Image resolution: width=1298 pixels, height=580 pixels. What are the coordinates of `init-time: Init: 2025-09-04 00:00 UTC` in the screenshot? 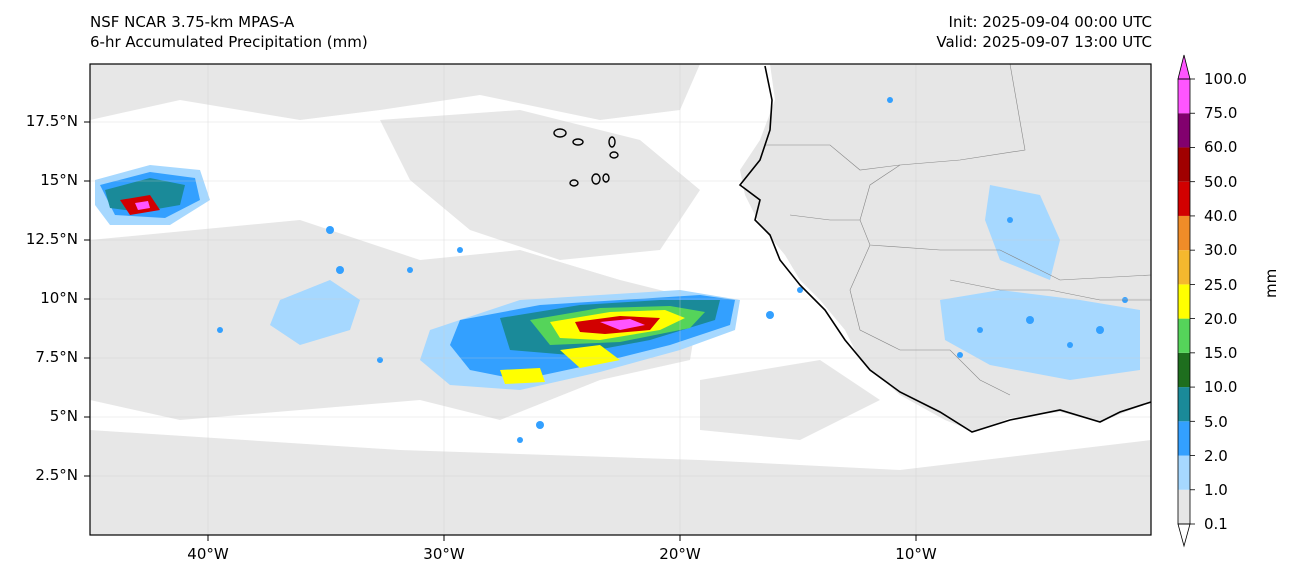 It's located at (1050, 22).